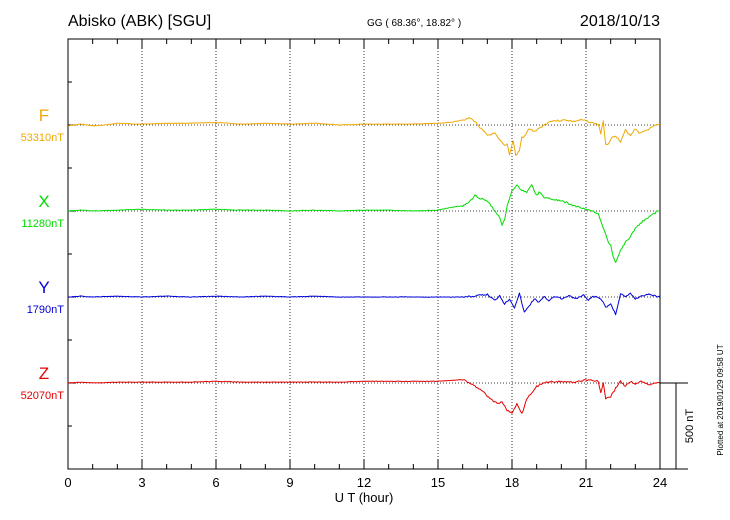 Image resolution: width=730 pixels, height=520 pixels. Describe the element at coordinates (44, 373) in the screenshot. I see `series-name-z: Z` at that location.